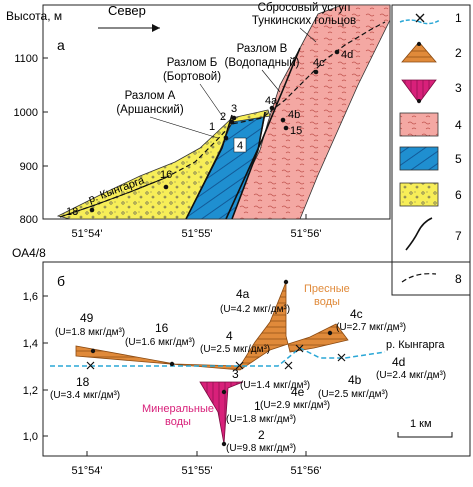  Describe the element at coordinates (327, 302) in the screenshot. I see `fresh-water-sublabel: воды` at that location.